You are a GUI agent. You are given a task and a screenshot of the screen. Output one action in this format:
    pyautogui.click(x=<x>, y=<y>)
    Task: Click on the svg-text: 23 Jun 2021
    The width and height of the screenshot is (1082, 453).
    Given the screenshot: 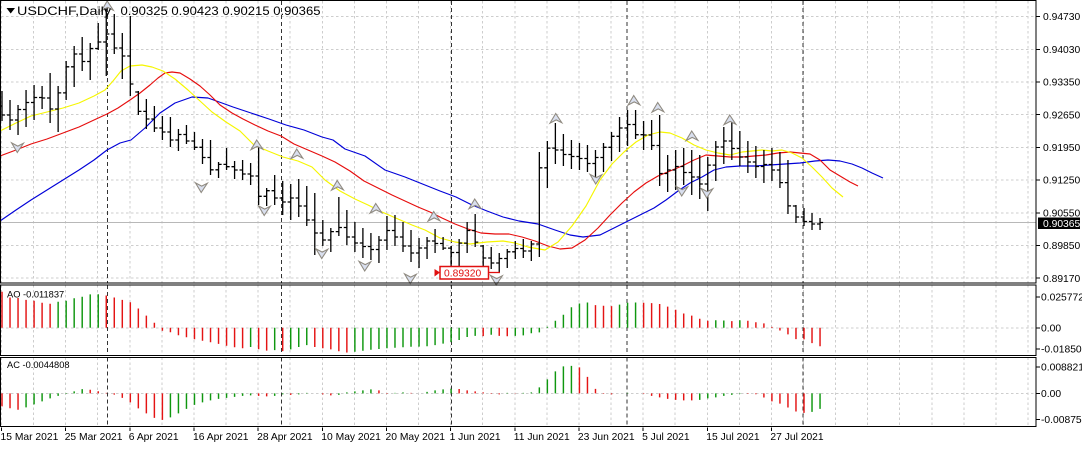 What is the action you would take?
    pyautogui.click(x=606, y=437)
    